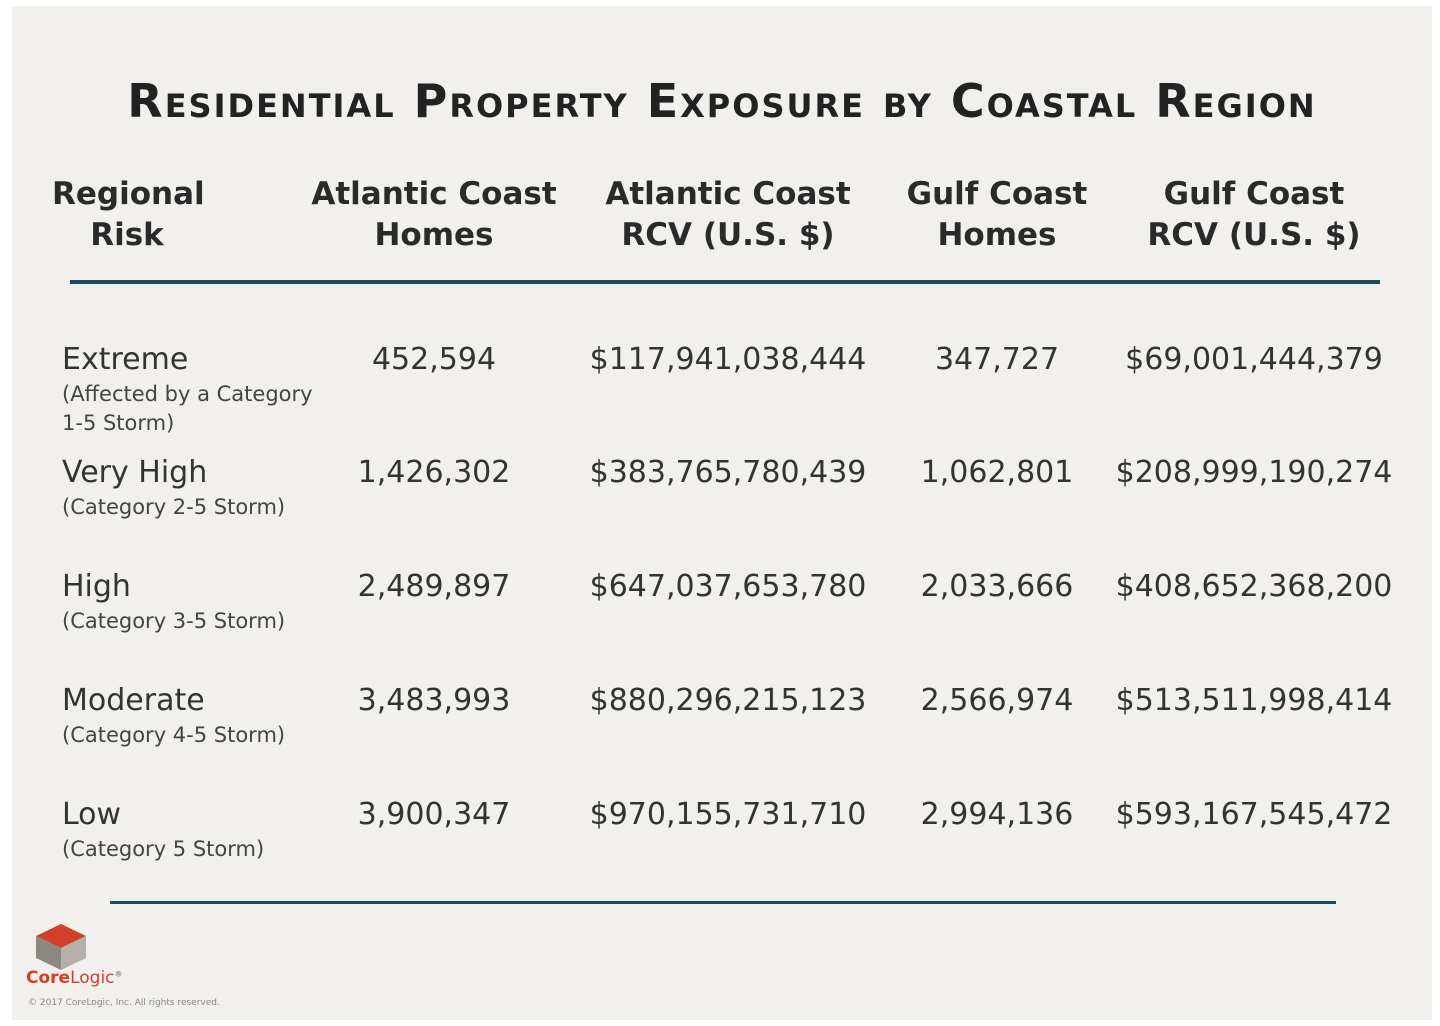  Describe the element at coordinates (48, 978) in the screenshot. I see `brand-core: Core` at that location.